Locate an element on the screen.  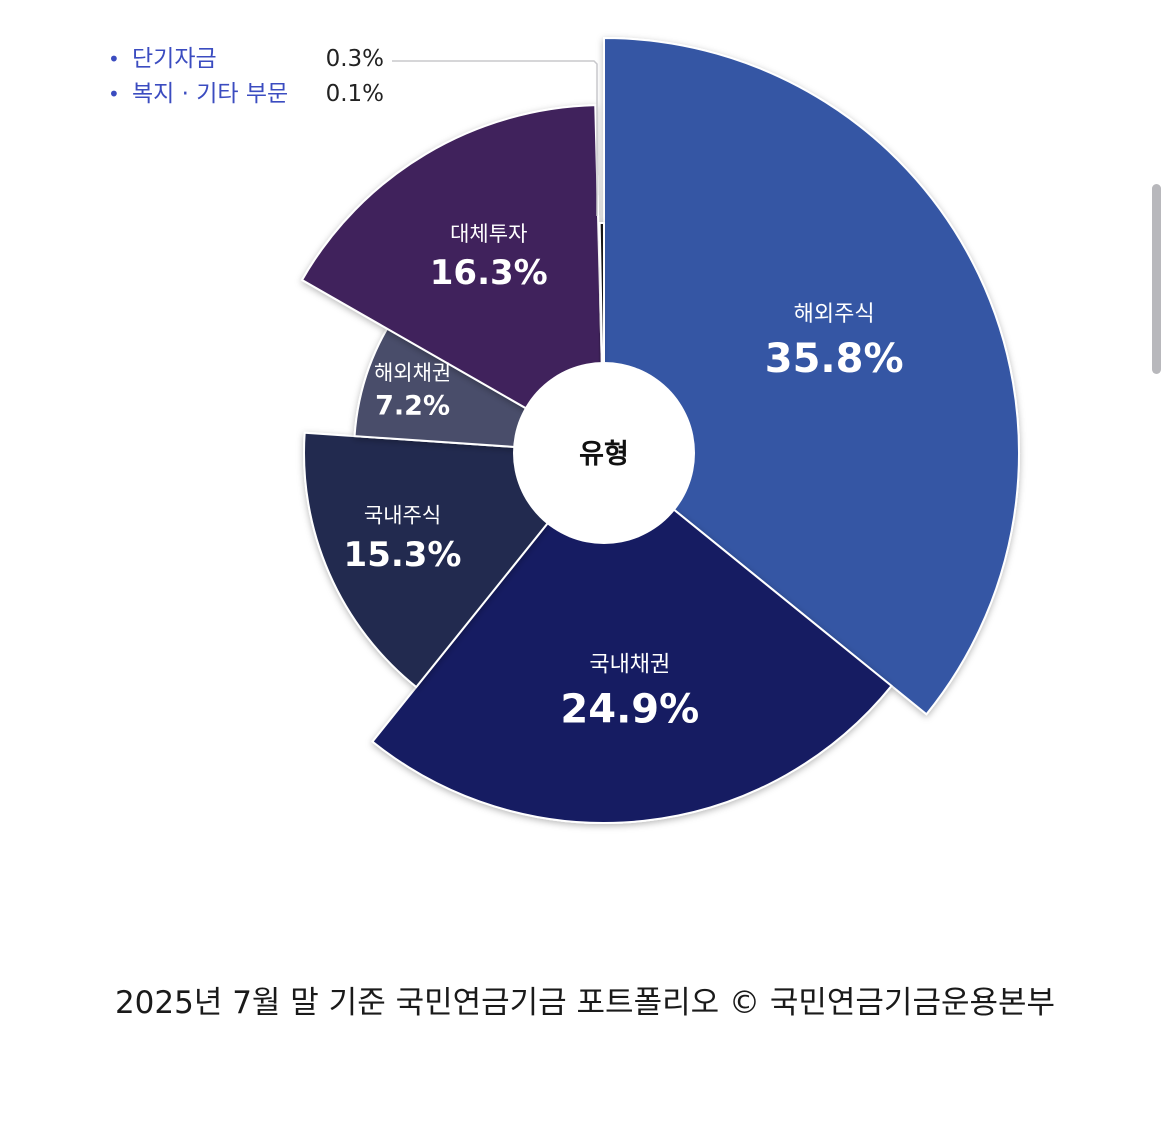
slice-value: 7.2% is located at coordinates (412, 405).